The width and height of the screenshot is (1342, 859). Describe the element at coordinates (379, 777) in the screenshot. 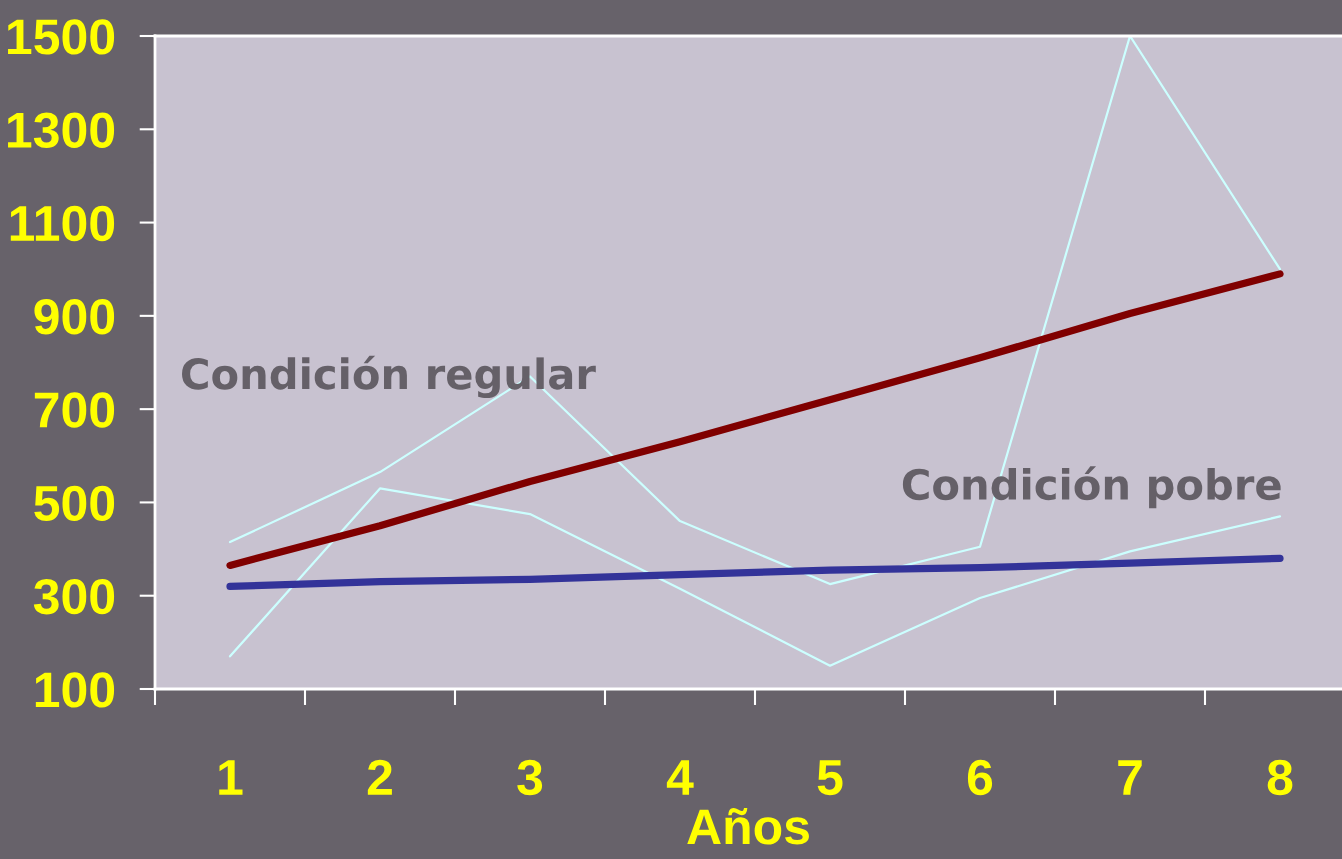

I see `x-tick-label: 2` at that location.